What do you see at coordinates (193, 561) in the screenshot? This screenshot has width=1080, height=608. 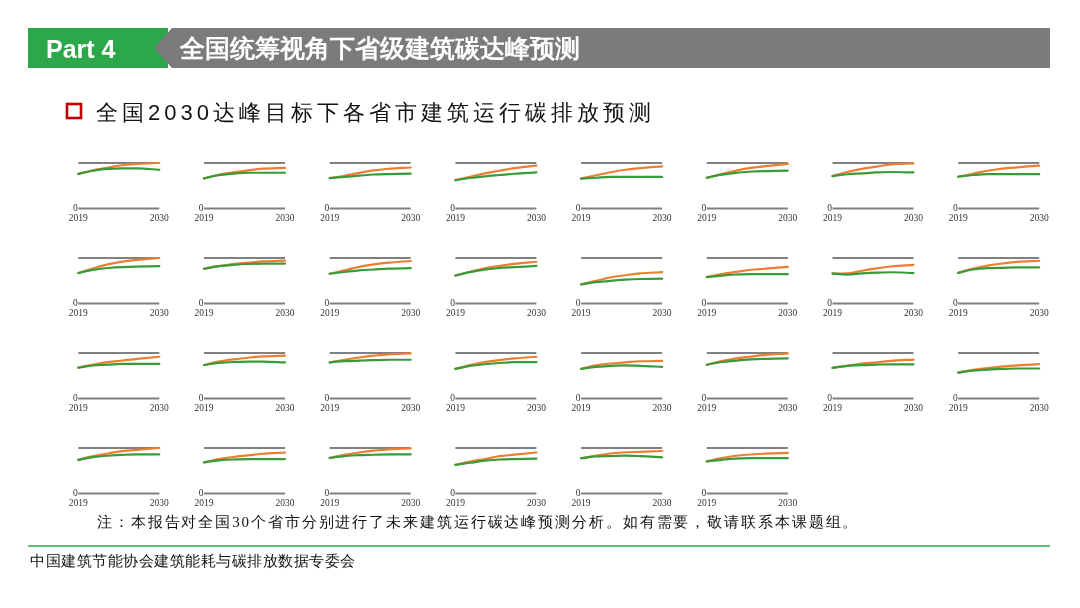 I see `text: 中国建筑节能协会建筑能耗与碳排放数据专委会` at bounding box center [193, 561].